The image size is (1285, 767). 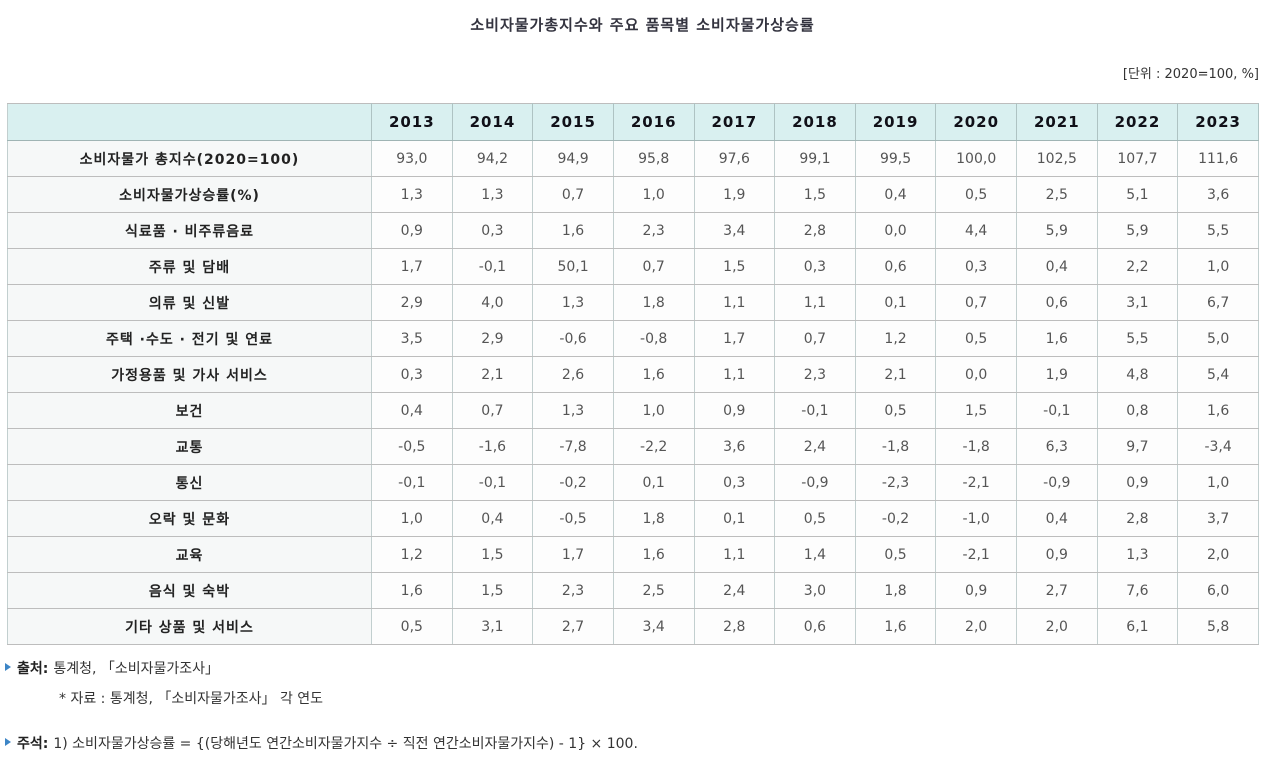 I want to click on year-column-header: 2013, so click(x=412, y=122).